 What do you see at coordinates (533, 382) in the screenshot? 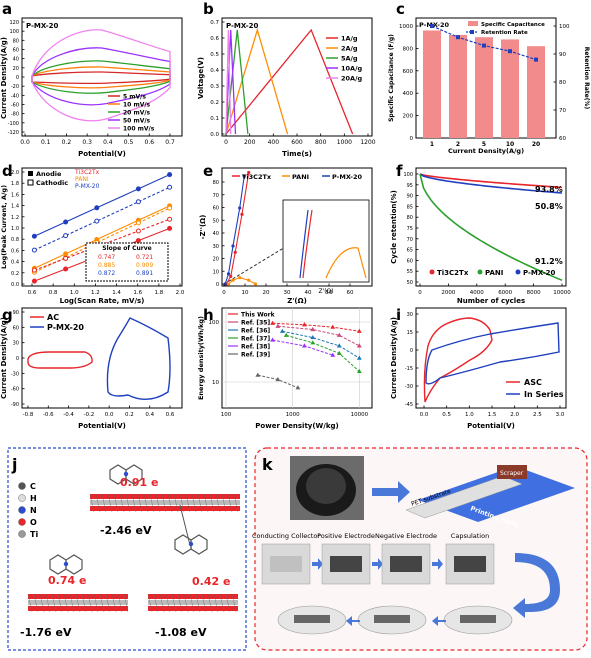
I see `legend-i-asc: ASC` at bounding box center [533, 382].